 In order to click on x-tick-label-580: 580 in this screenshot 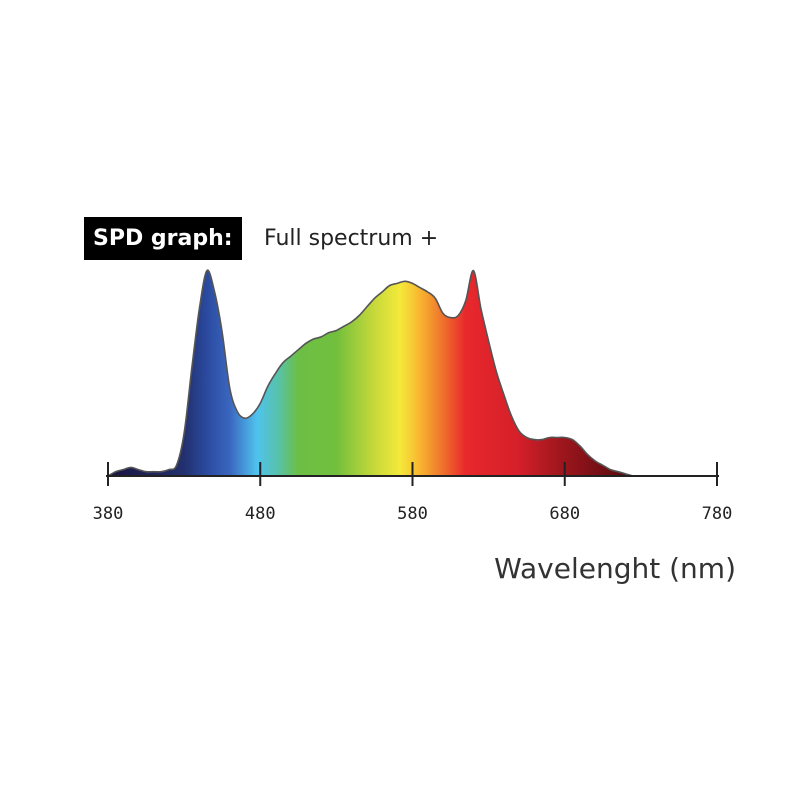, I will do `click(412, 514)`.